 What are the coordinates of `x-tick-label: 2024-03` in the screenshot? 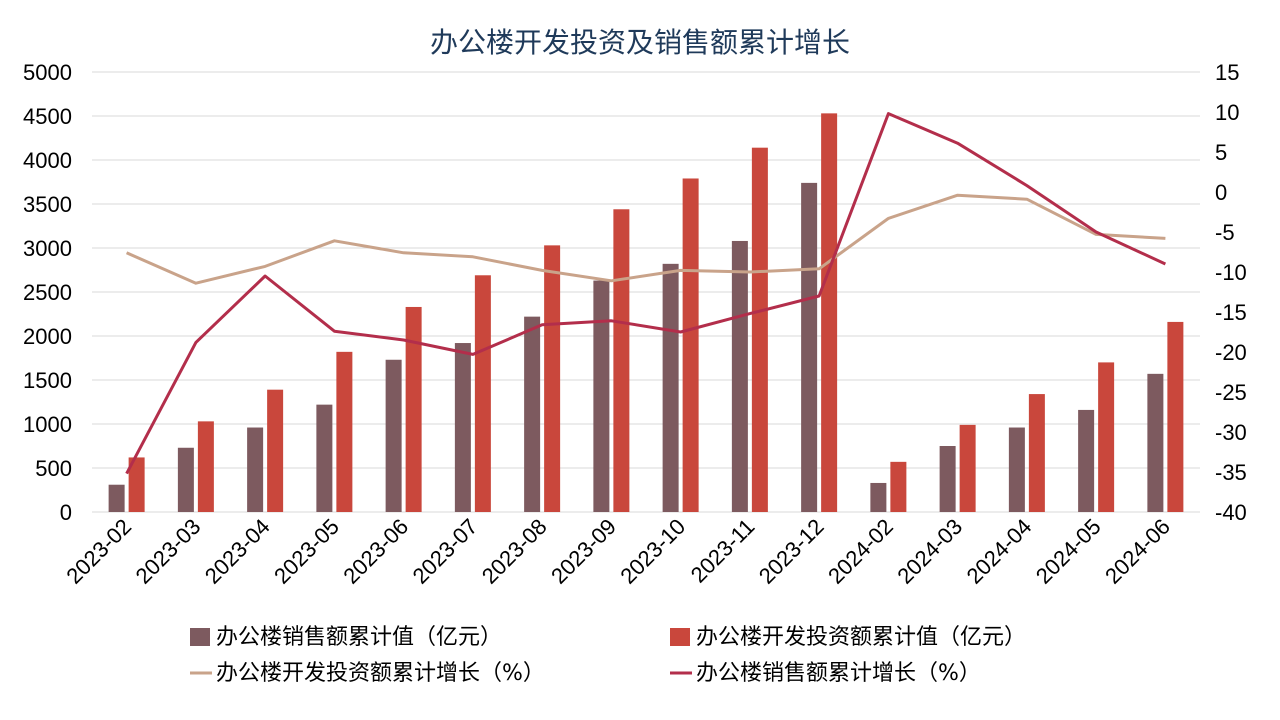 It's located at (929, 551).